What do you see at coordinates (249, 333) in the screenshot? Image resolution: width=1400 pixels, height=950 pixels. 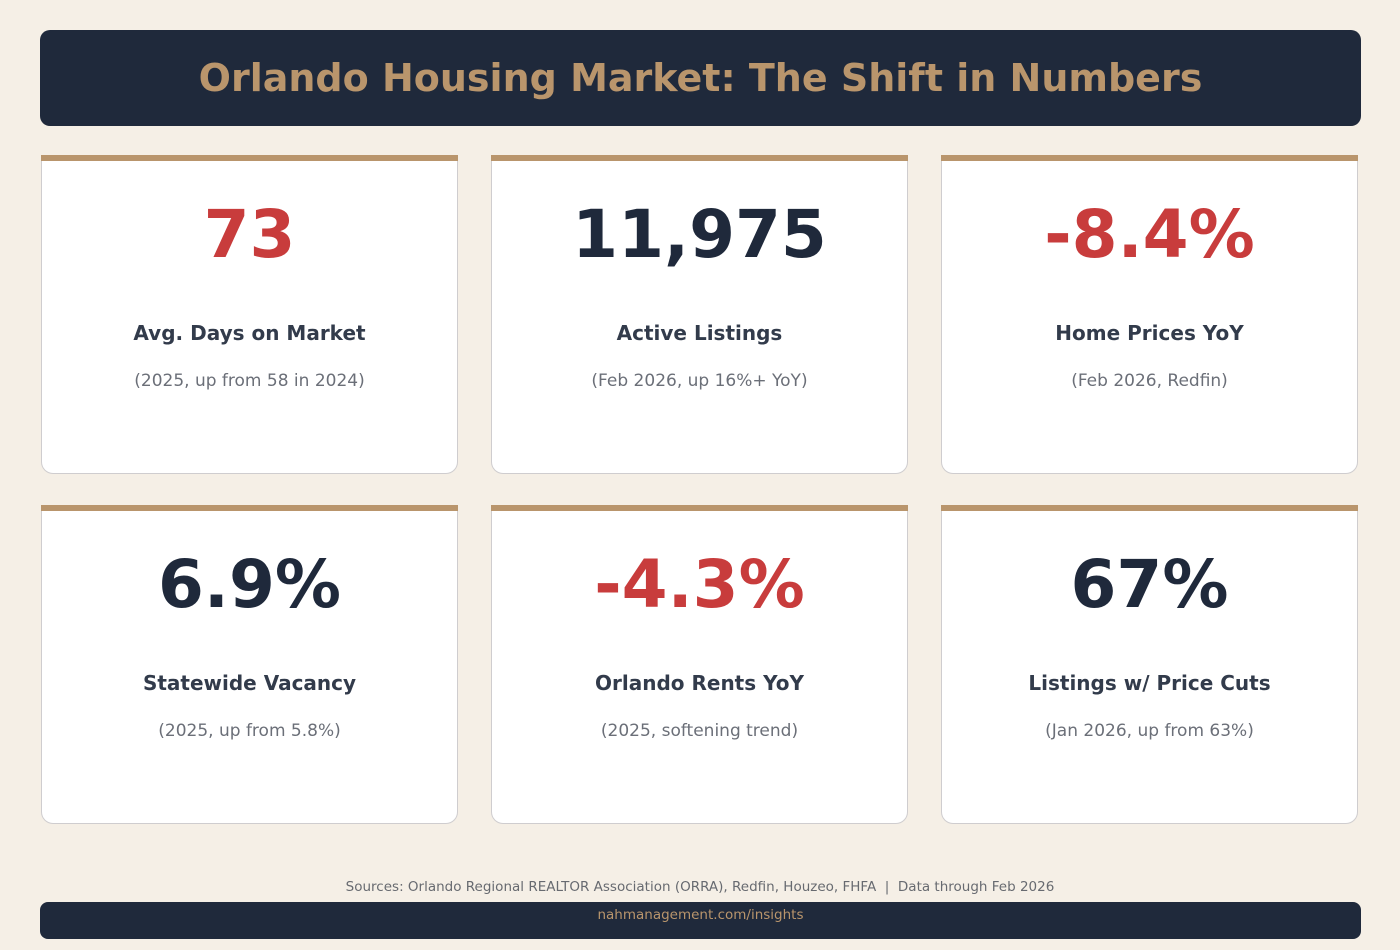 I see `stat-label: Avg. Days on Market` at bounding box center [249, 333].